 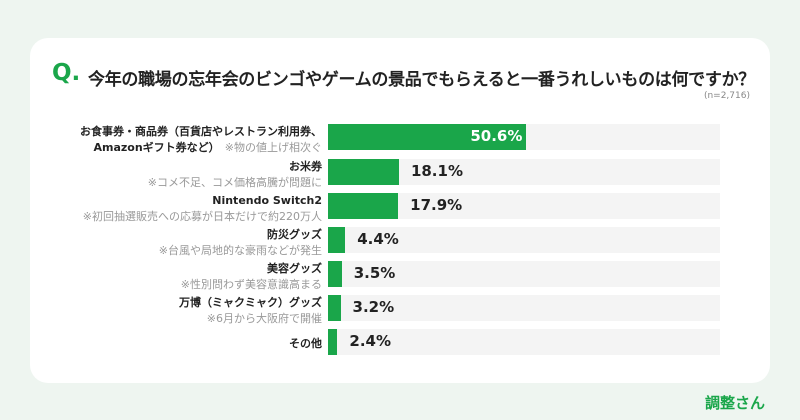 I want to click on category-label: 防災グッズ ※台風や局地的な豪雨などが発生, so click(x=240, y=242).